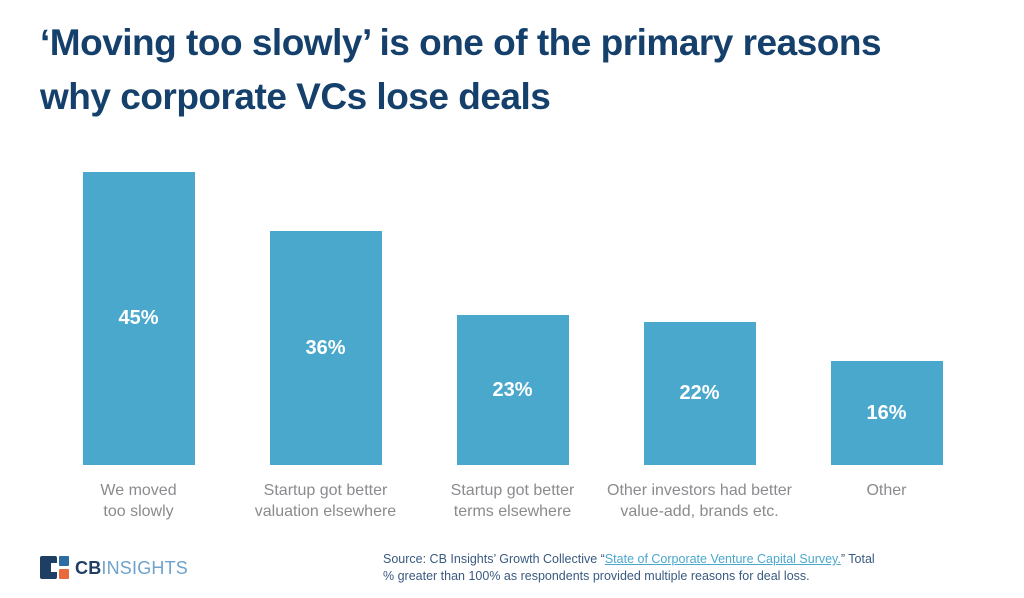 This screenshot has height=598, width=1024. I want to click on logo-cb-label: CB, so click(88, 567).